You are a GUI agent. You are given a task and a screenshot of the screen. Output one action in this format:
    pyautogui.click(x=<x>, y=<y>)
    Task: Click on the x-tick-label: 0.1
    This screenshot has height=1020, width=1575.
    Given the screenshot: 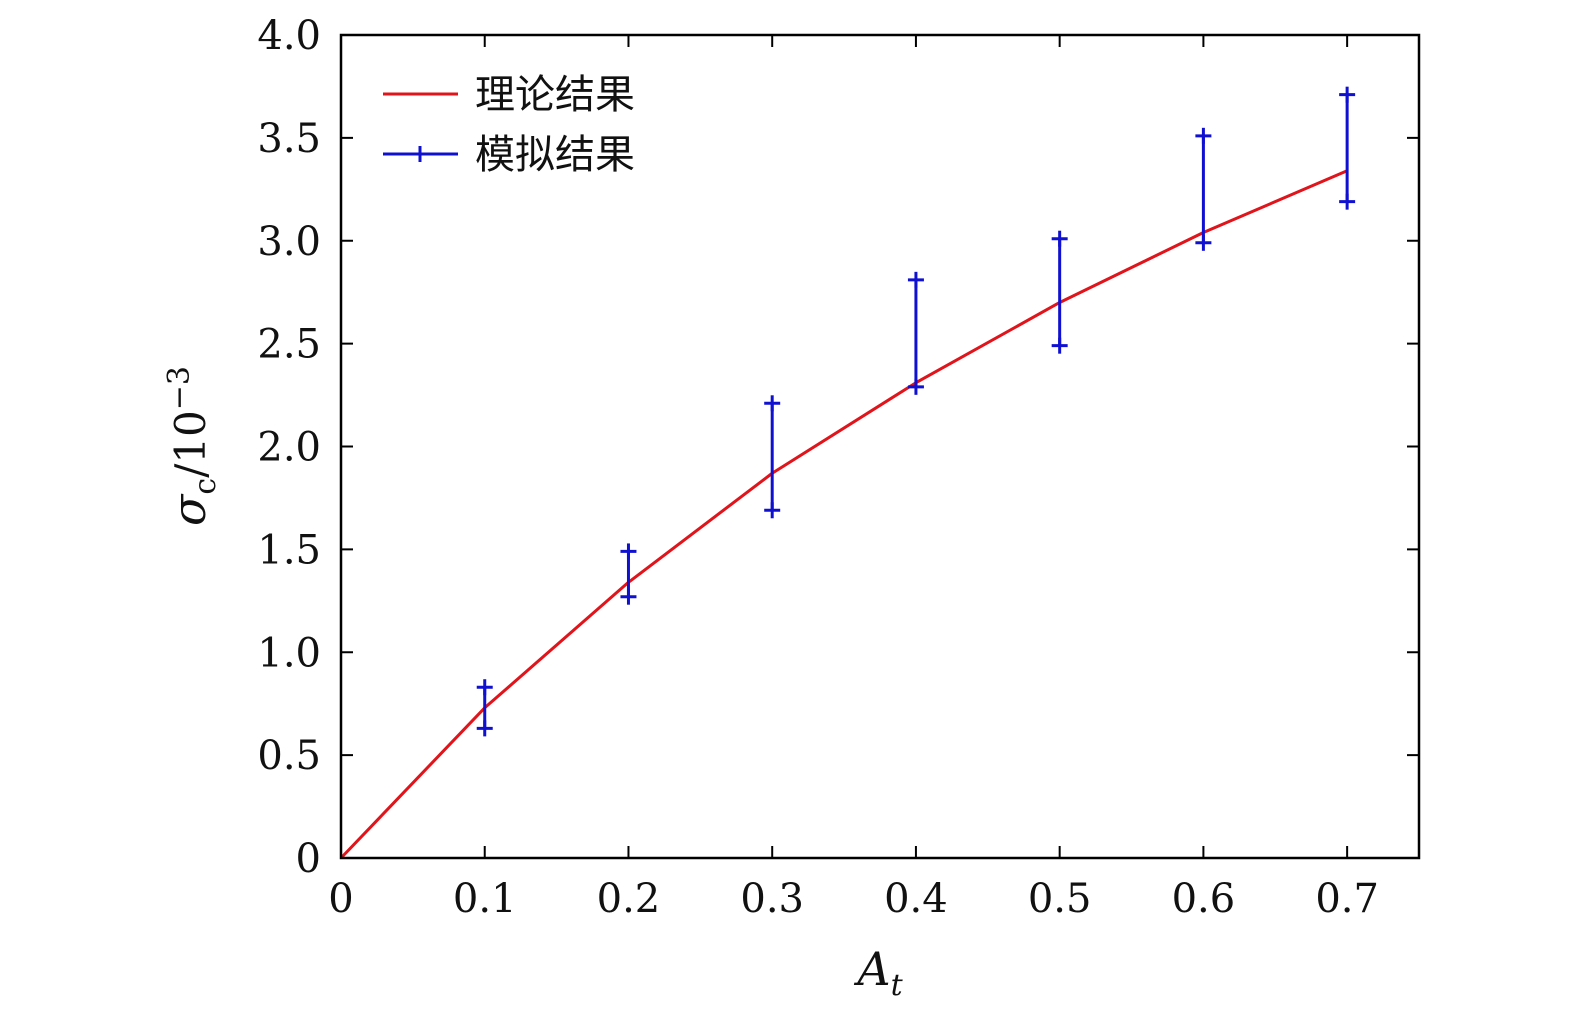 What is the action you would take?
    pyautogui.click(x=485, y=899)
    